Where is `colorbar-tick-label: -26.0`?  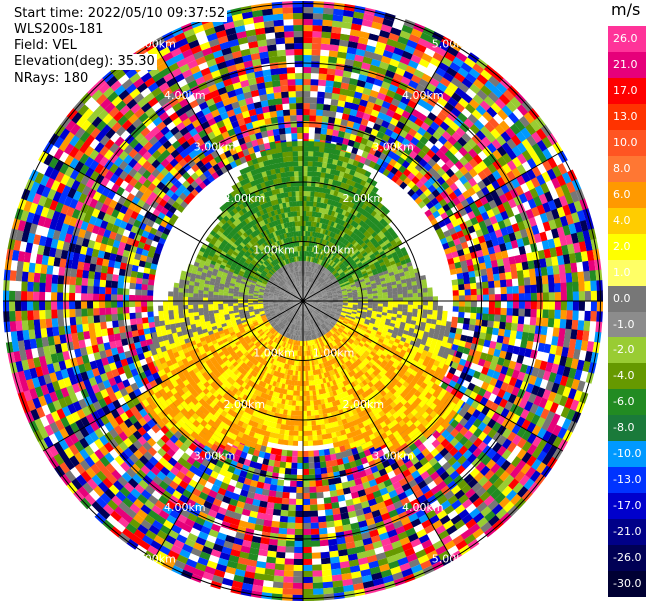 colorbar-tick-label: -26.0 is located at coordinates (627, 557).